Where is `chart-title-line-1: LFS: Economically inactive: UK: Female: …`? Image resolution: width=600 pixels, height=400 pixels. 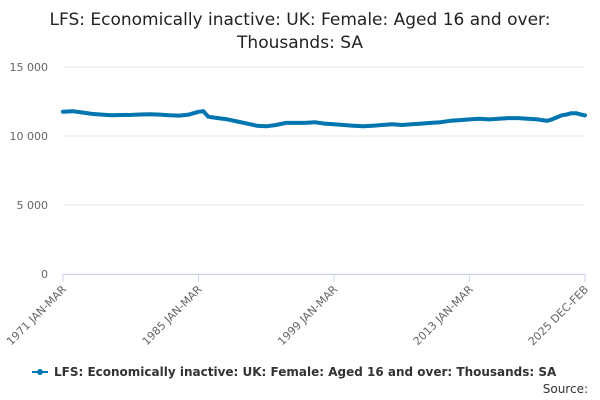
chart-title-line-1: LFS: Economically inactive: UK: Female: … is located at coordinates (300, 20).